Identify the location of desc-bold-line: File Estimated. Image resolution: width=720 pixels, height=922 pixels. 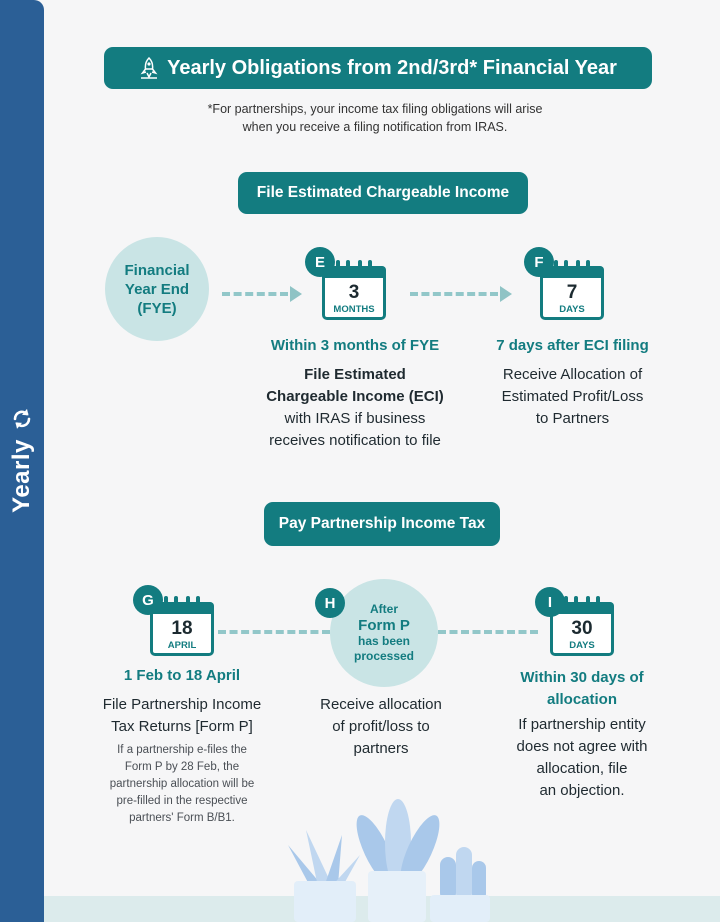
(355, 374).